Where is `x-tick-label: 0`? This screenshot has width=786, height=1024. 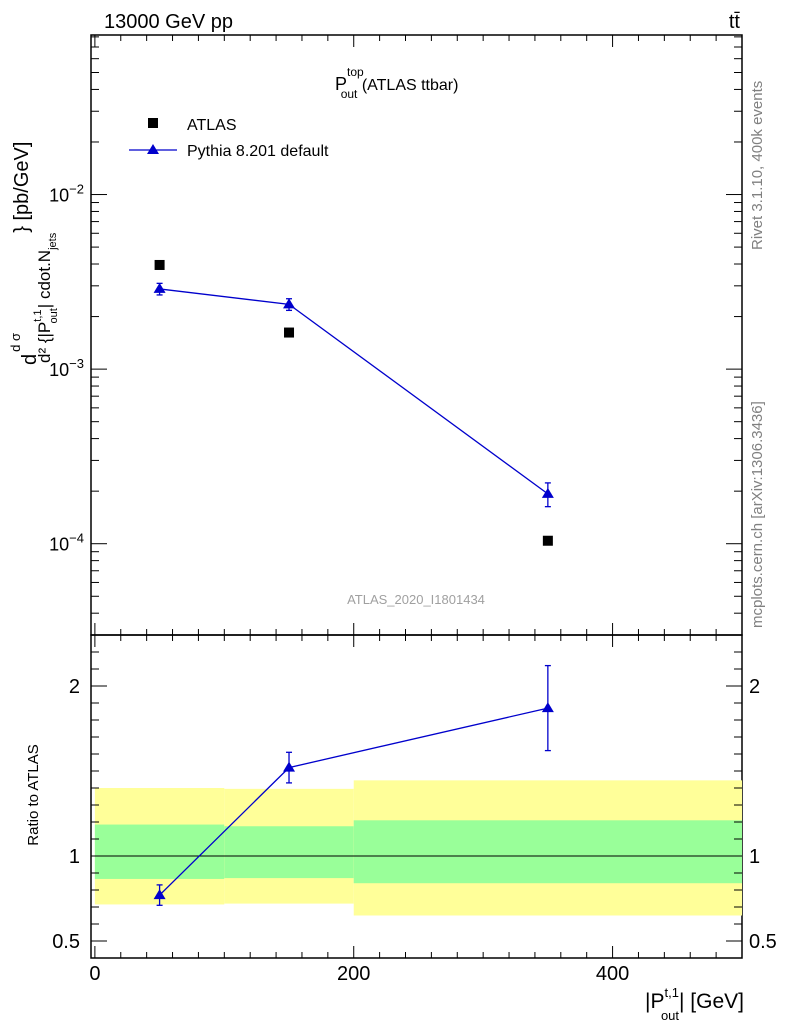
x-tick-label: 0 is located at coordinates (94, 974).